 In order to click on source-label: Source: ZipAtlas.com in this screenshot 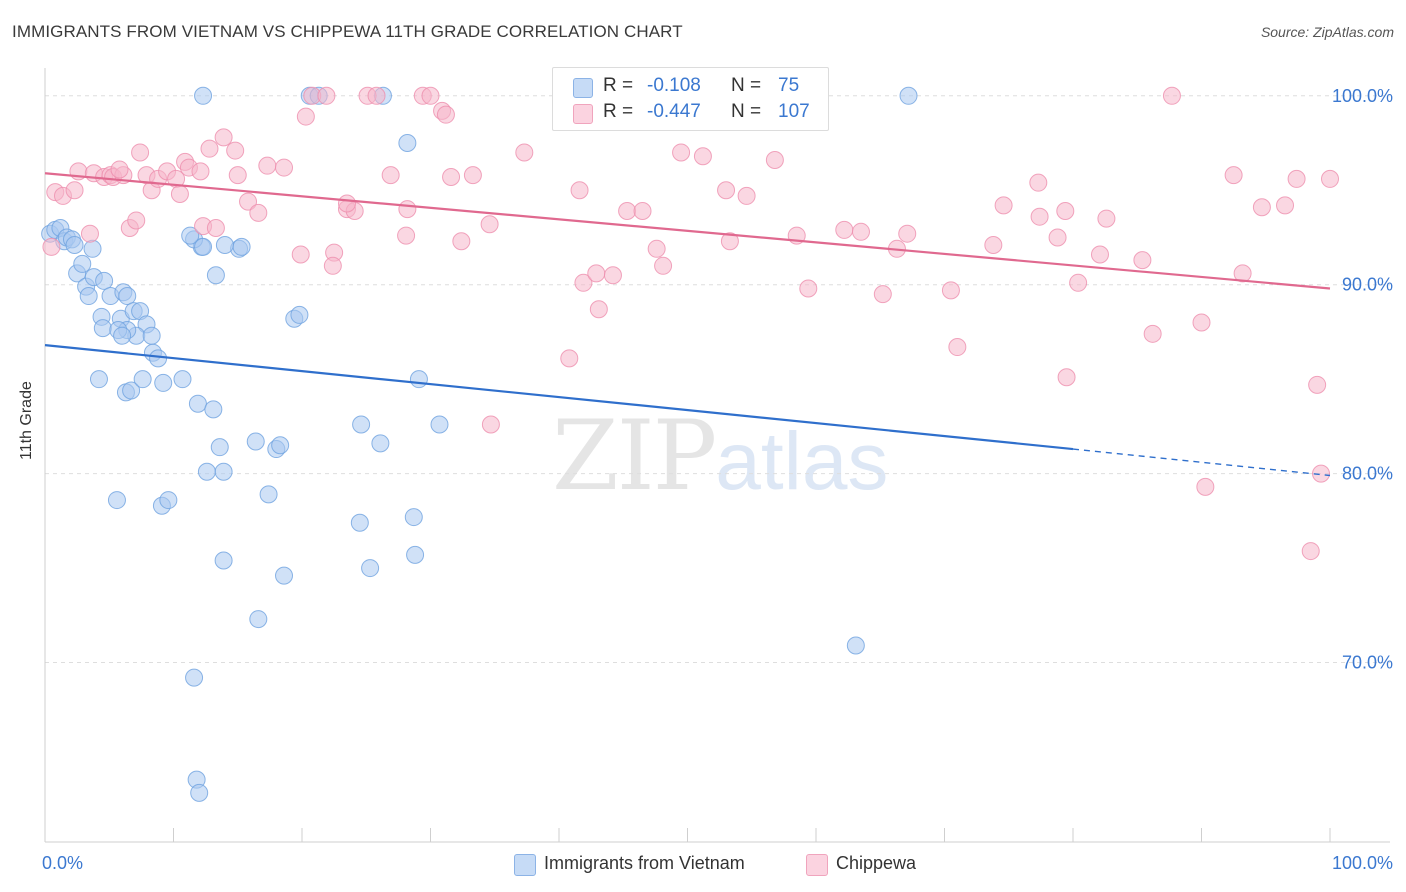, I will do `click(1327, 32)`.